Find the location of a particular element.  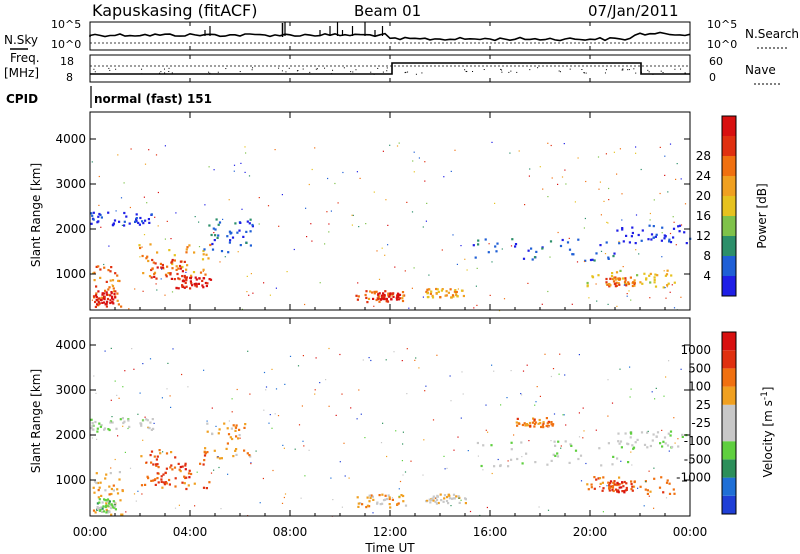

cpid-value: normal (fast) 151 is located at coordinates (153, 99).